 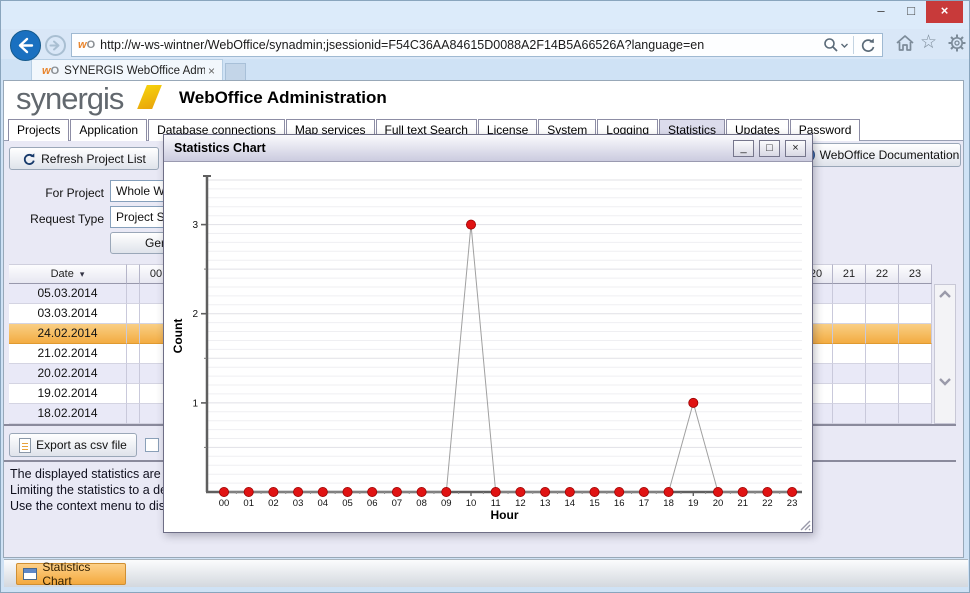 I want to click on date-cell: 21.02.2014, so click(x=68, y=354).